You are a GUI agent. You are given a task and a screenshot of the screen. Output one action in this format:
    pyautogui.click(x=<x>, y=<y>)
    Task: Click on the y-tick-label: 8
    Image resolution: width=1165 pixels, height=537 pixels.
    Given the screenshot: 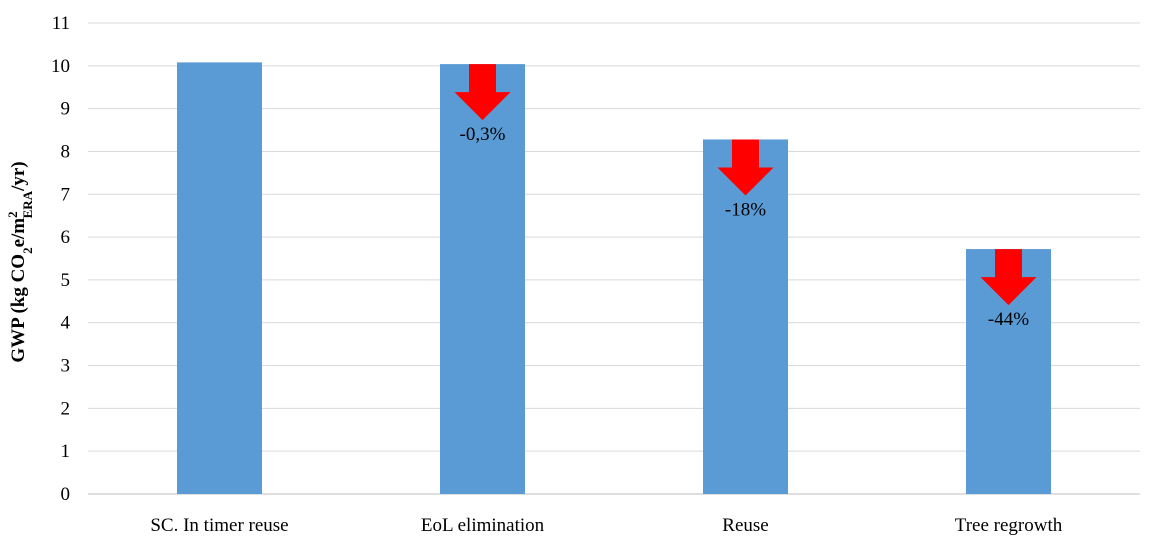 What is the action you would take?
    pyautogui.click(x=66, y=151)
    